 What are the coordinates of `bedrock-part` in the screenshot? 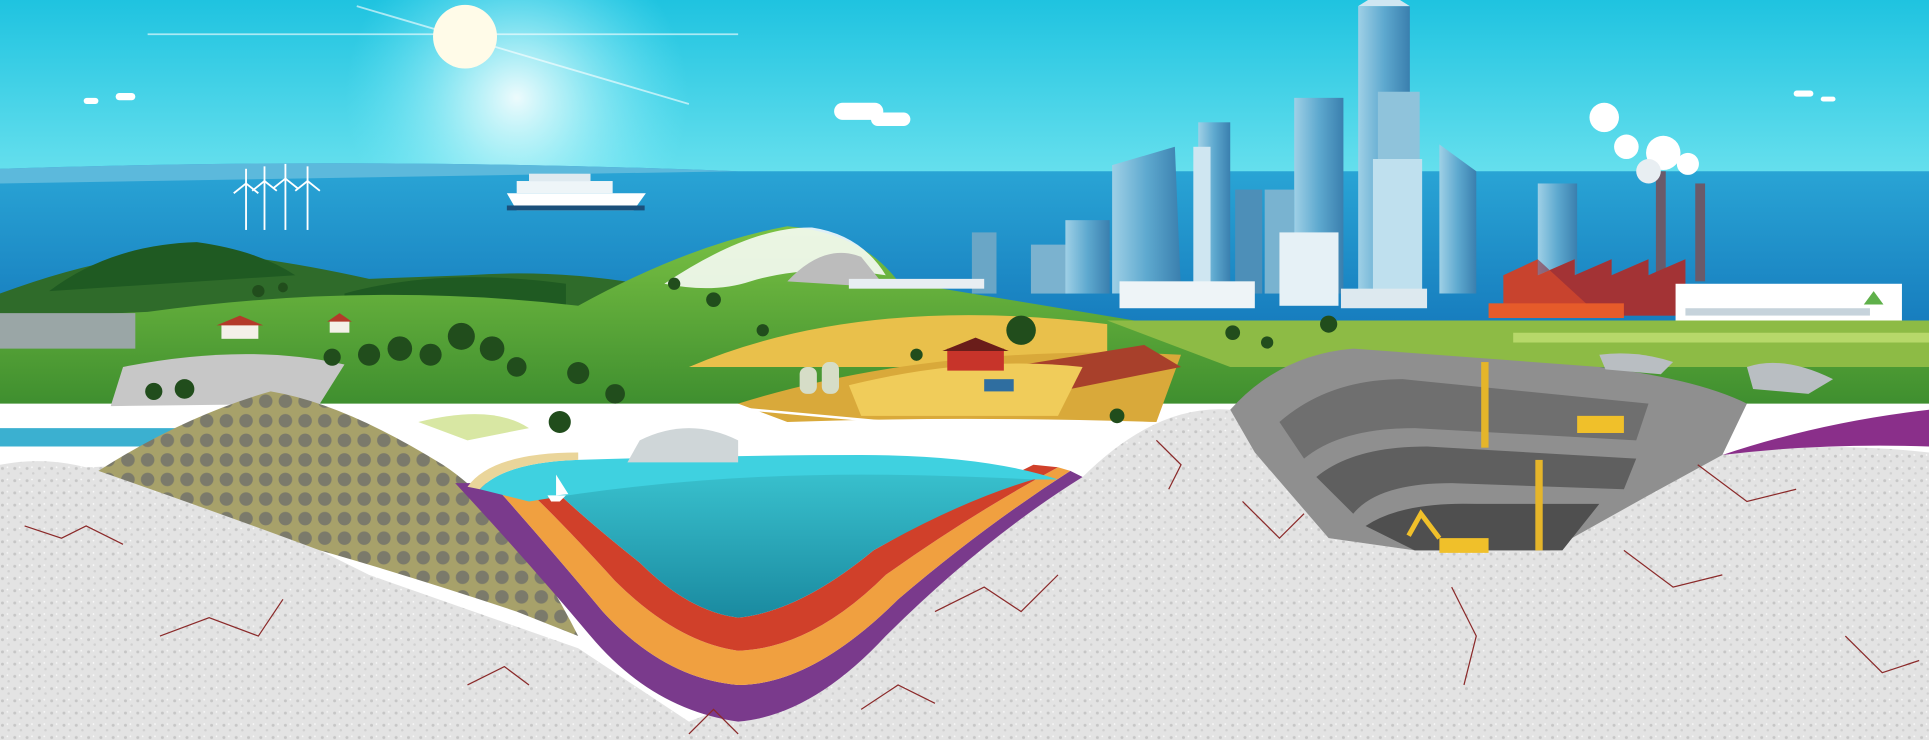 It's located at (369, 602).